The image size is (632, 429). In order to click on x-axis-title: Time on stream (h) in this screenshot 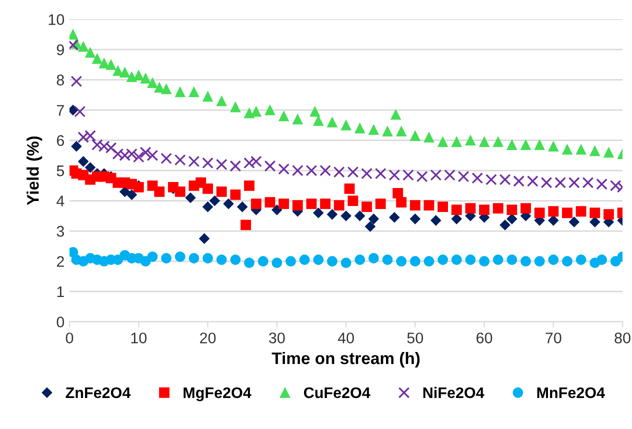, I will do `click(346, 360)`.